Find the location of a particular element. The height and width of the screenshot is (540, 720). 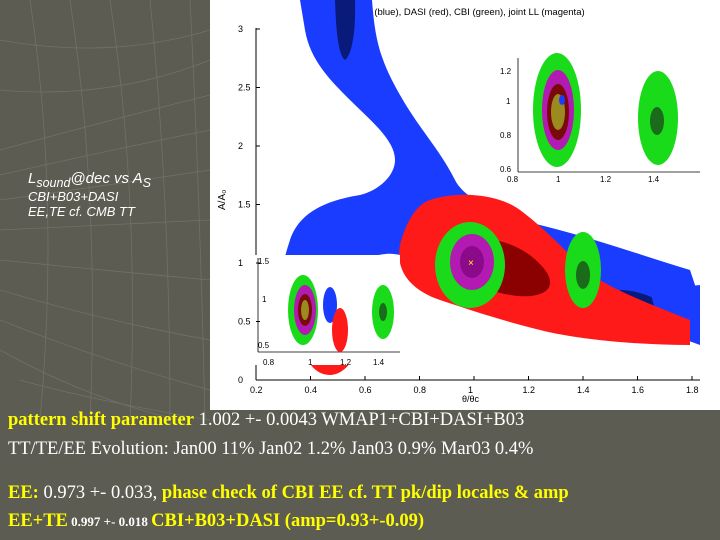

y-axis-label: A/A₀ is located at coordinates (222, 200).